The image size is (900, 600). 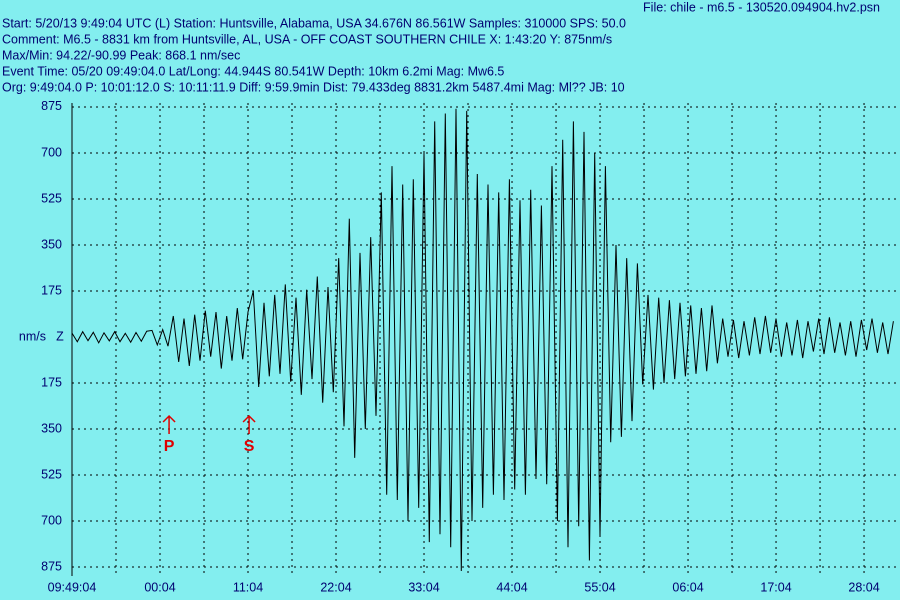 I want to click on x-tick-label: 28:04, so click(x=863, y=587).